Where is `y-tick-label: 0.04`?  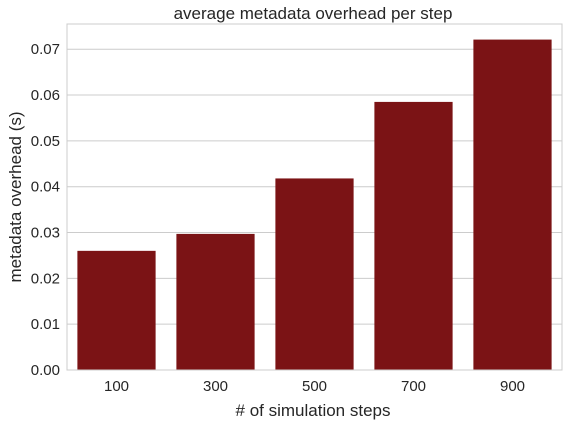 y-tick-label: 0.04 is located at coordinates (45, 187).